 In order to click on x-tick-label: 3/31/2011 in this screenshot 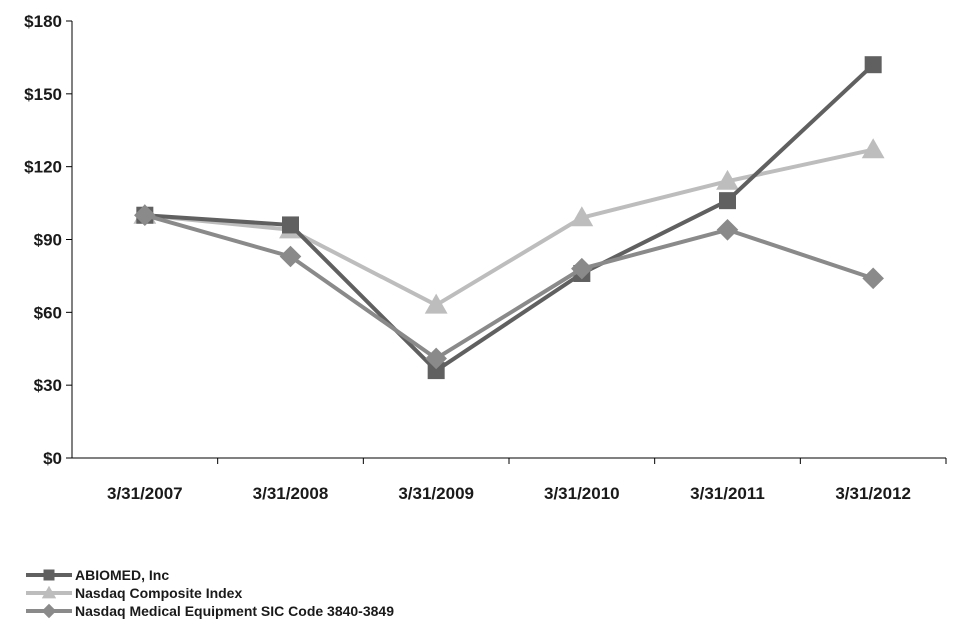, I will do `click(727, 493)`.